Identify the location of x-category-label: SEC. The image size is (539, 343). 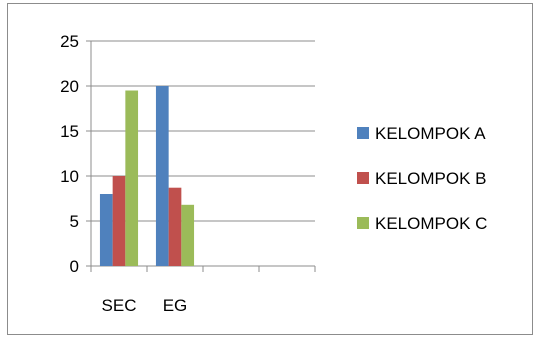
(119, 305).